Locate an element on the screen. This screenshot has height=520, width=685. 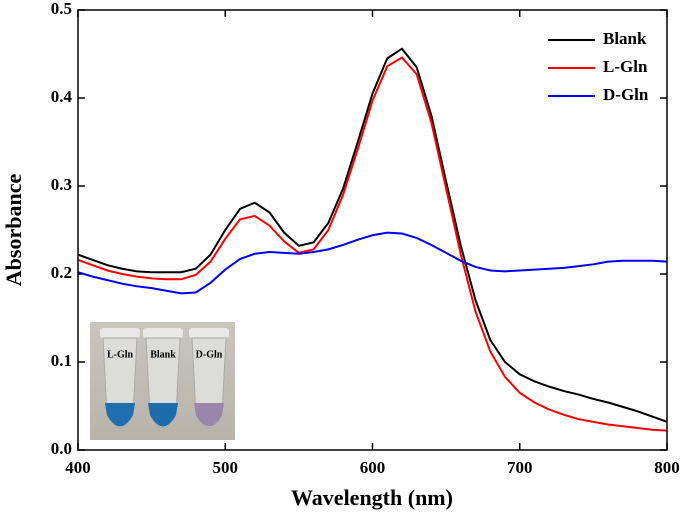
inset-photo: L-Gln Blank D-Gln is located at coordinates (162, 381).